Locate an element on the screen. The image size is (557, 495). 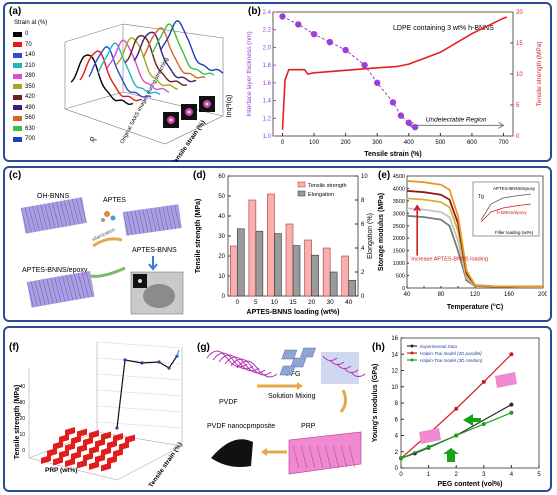
panel-a-ylabel: Inq²I(q) is located at coordinates (229, 106).